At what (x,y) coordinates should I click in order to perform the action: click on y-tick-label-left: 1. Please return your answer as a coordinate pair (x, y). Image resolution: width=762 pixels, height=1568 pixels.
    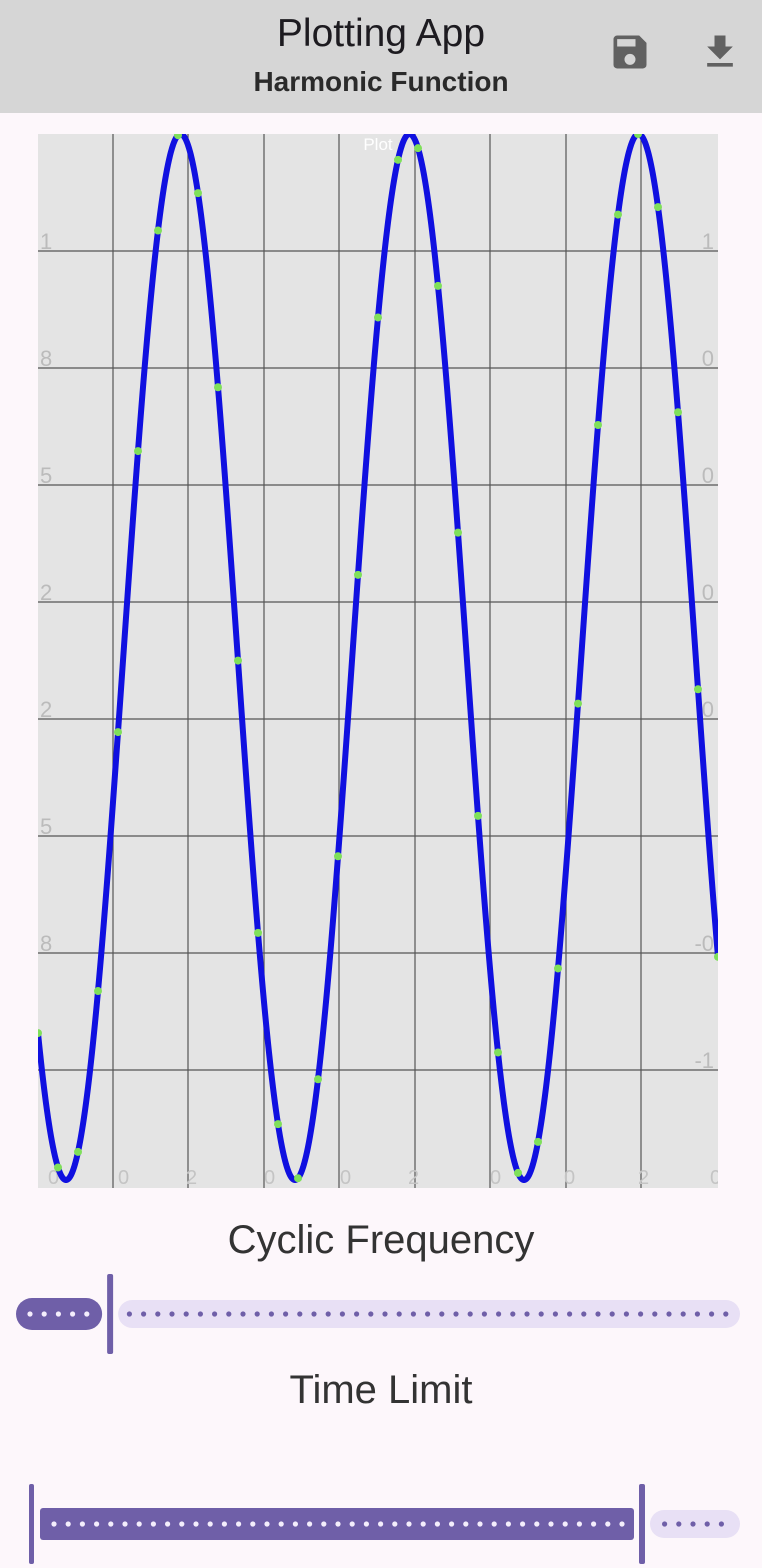
    Looking at the image, I should click on (46, 241).